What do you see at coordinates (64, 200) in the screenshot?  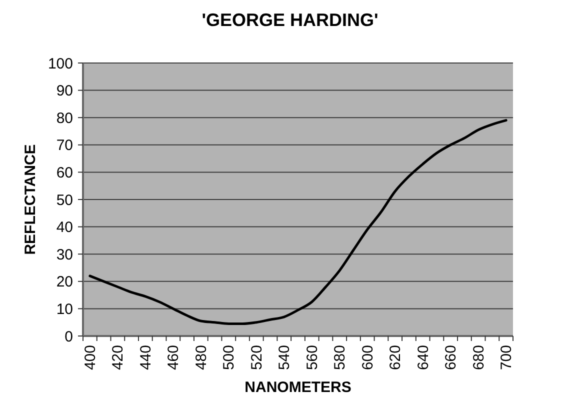 I see `y-tick-label: 50` at bounding box center [64, 200].